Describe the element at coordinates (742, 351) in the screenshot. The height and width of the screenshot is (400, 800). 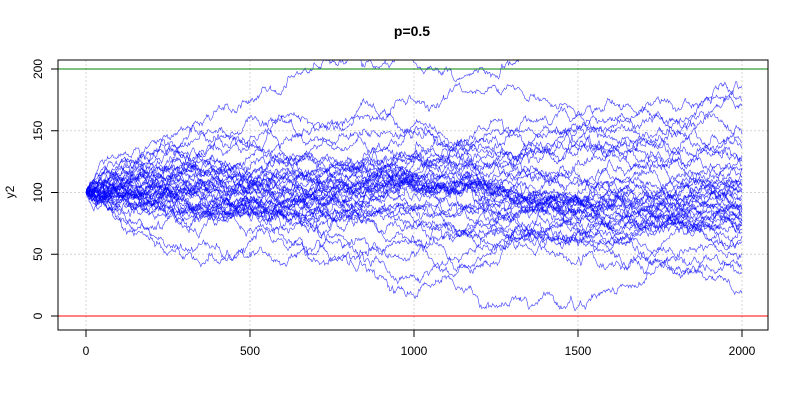
I see `x-tick-label: 2000` at that location.